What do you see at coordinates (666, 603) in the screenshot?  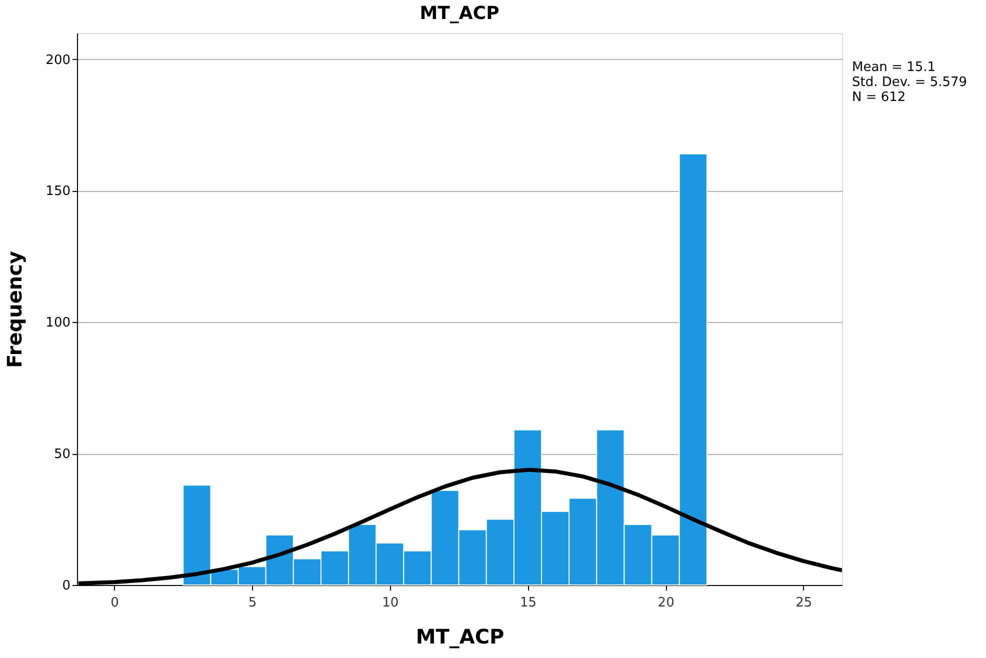 I see `x-tick-label: 20` at bounding box center [666, 603].